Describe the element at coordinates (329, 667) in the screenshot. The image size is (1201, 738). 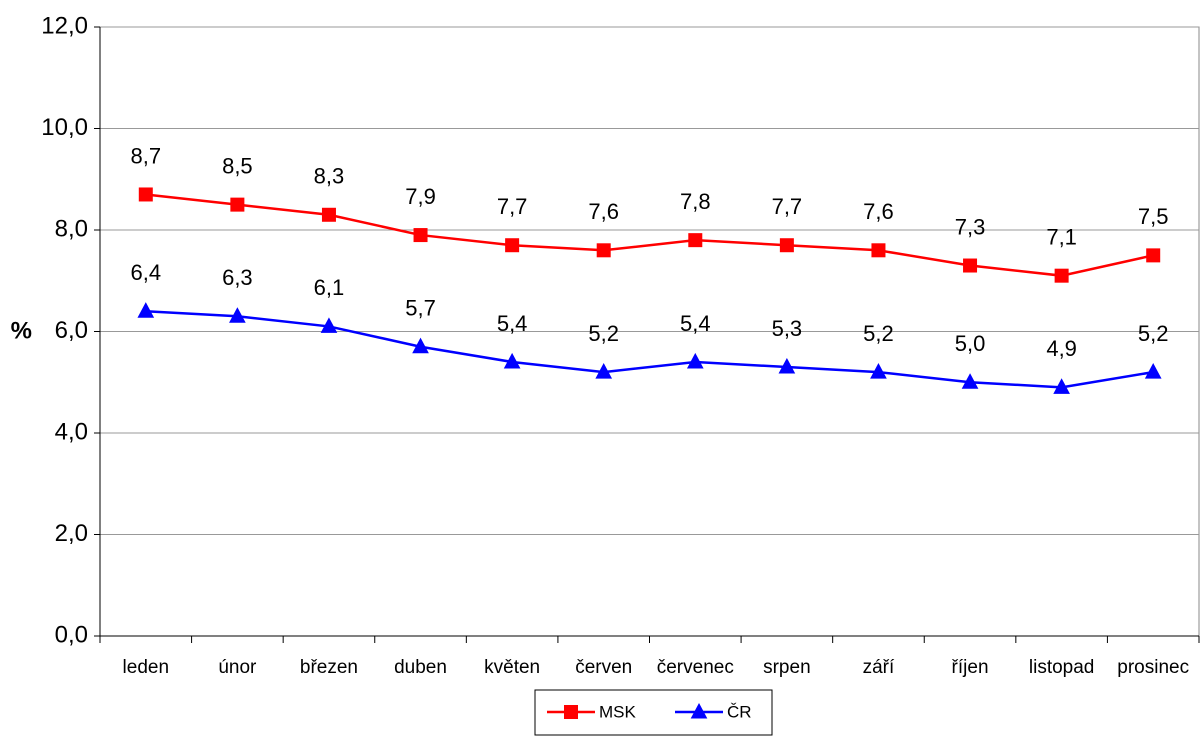
I see `x-tick-label: březen` at that location.